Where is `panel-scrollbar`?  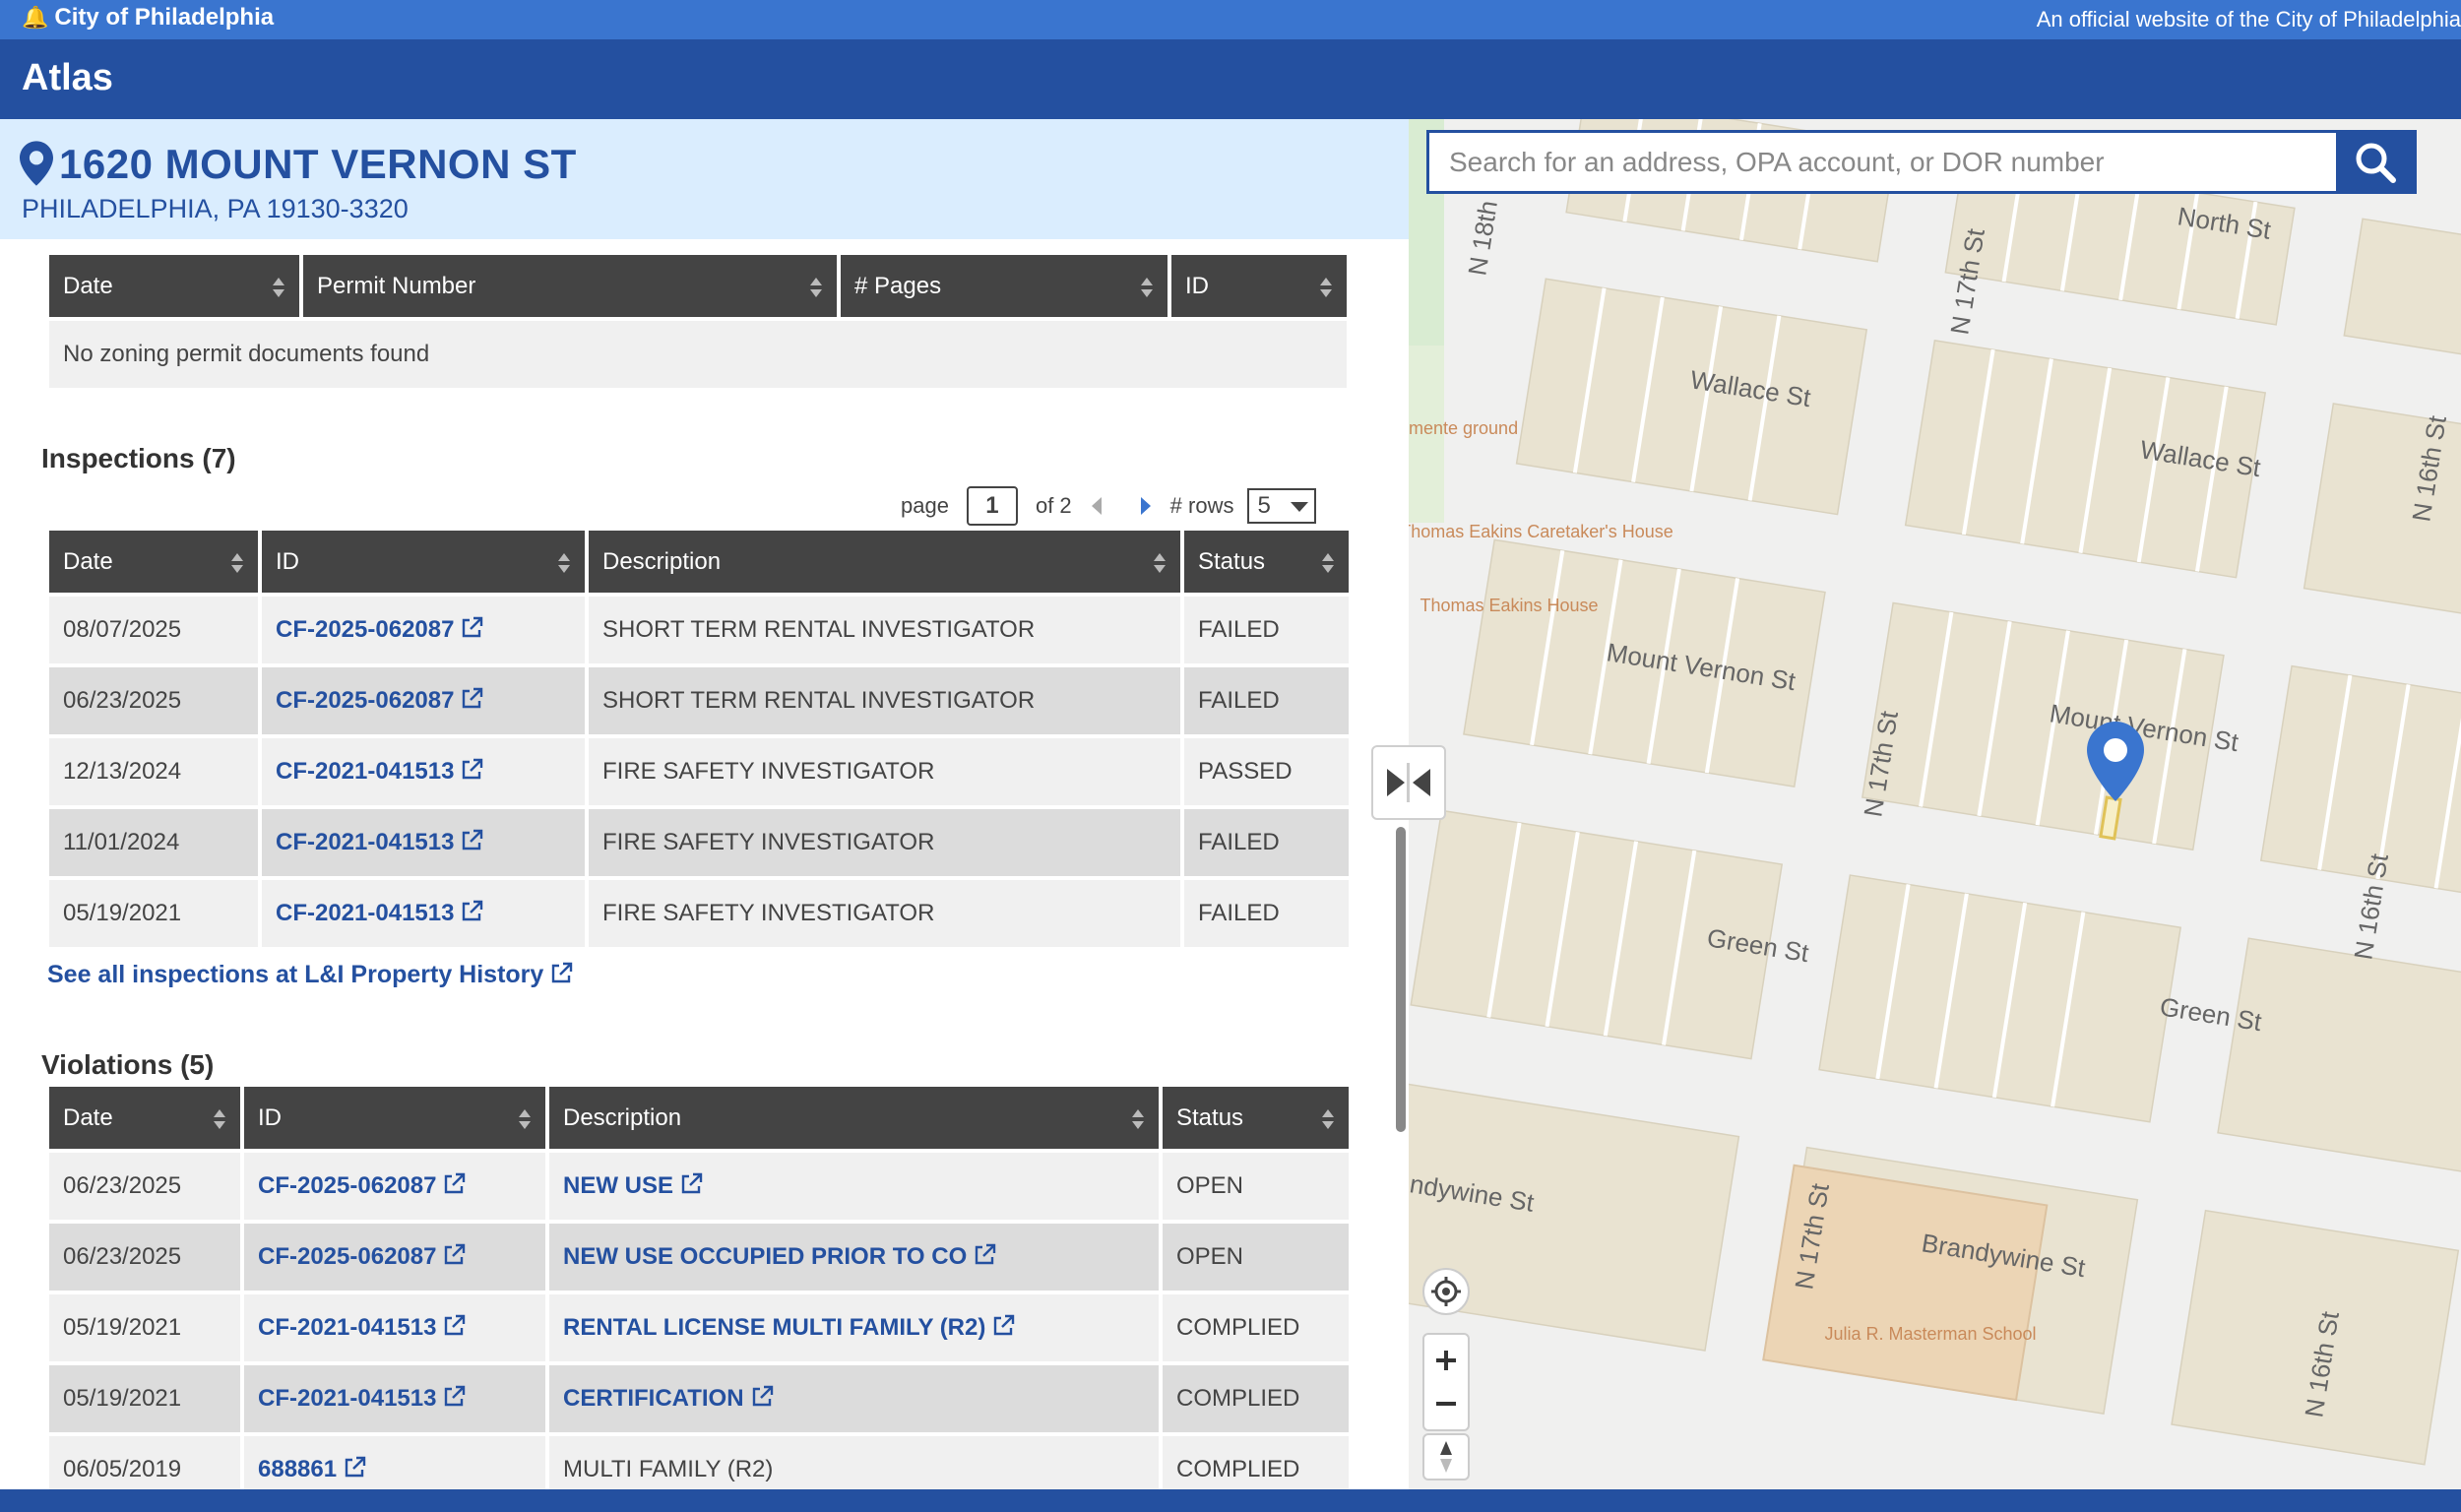 panel-scrollbar is located at coordinates (1401, 979).